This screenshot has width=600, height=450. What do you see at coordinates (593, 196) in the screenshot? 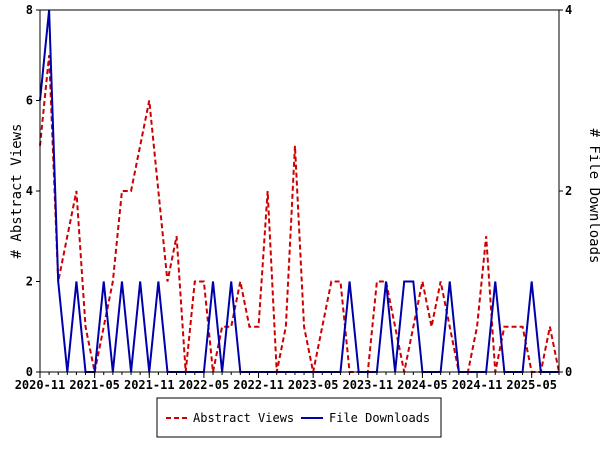
I see `right-axis-title: # File Downloads` at bounding box center [593, 196].